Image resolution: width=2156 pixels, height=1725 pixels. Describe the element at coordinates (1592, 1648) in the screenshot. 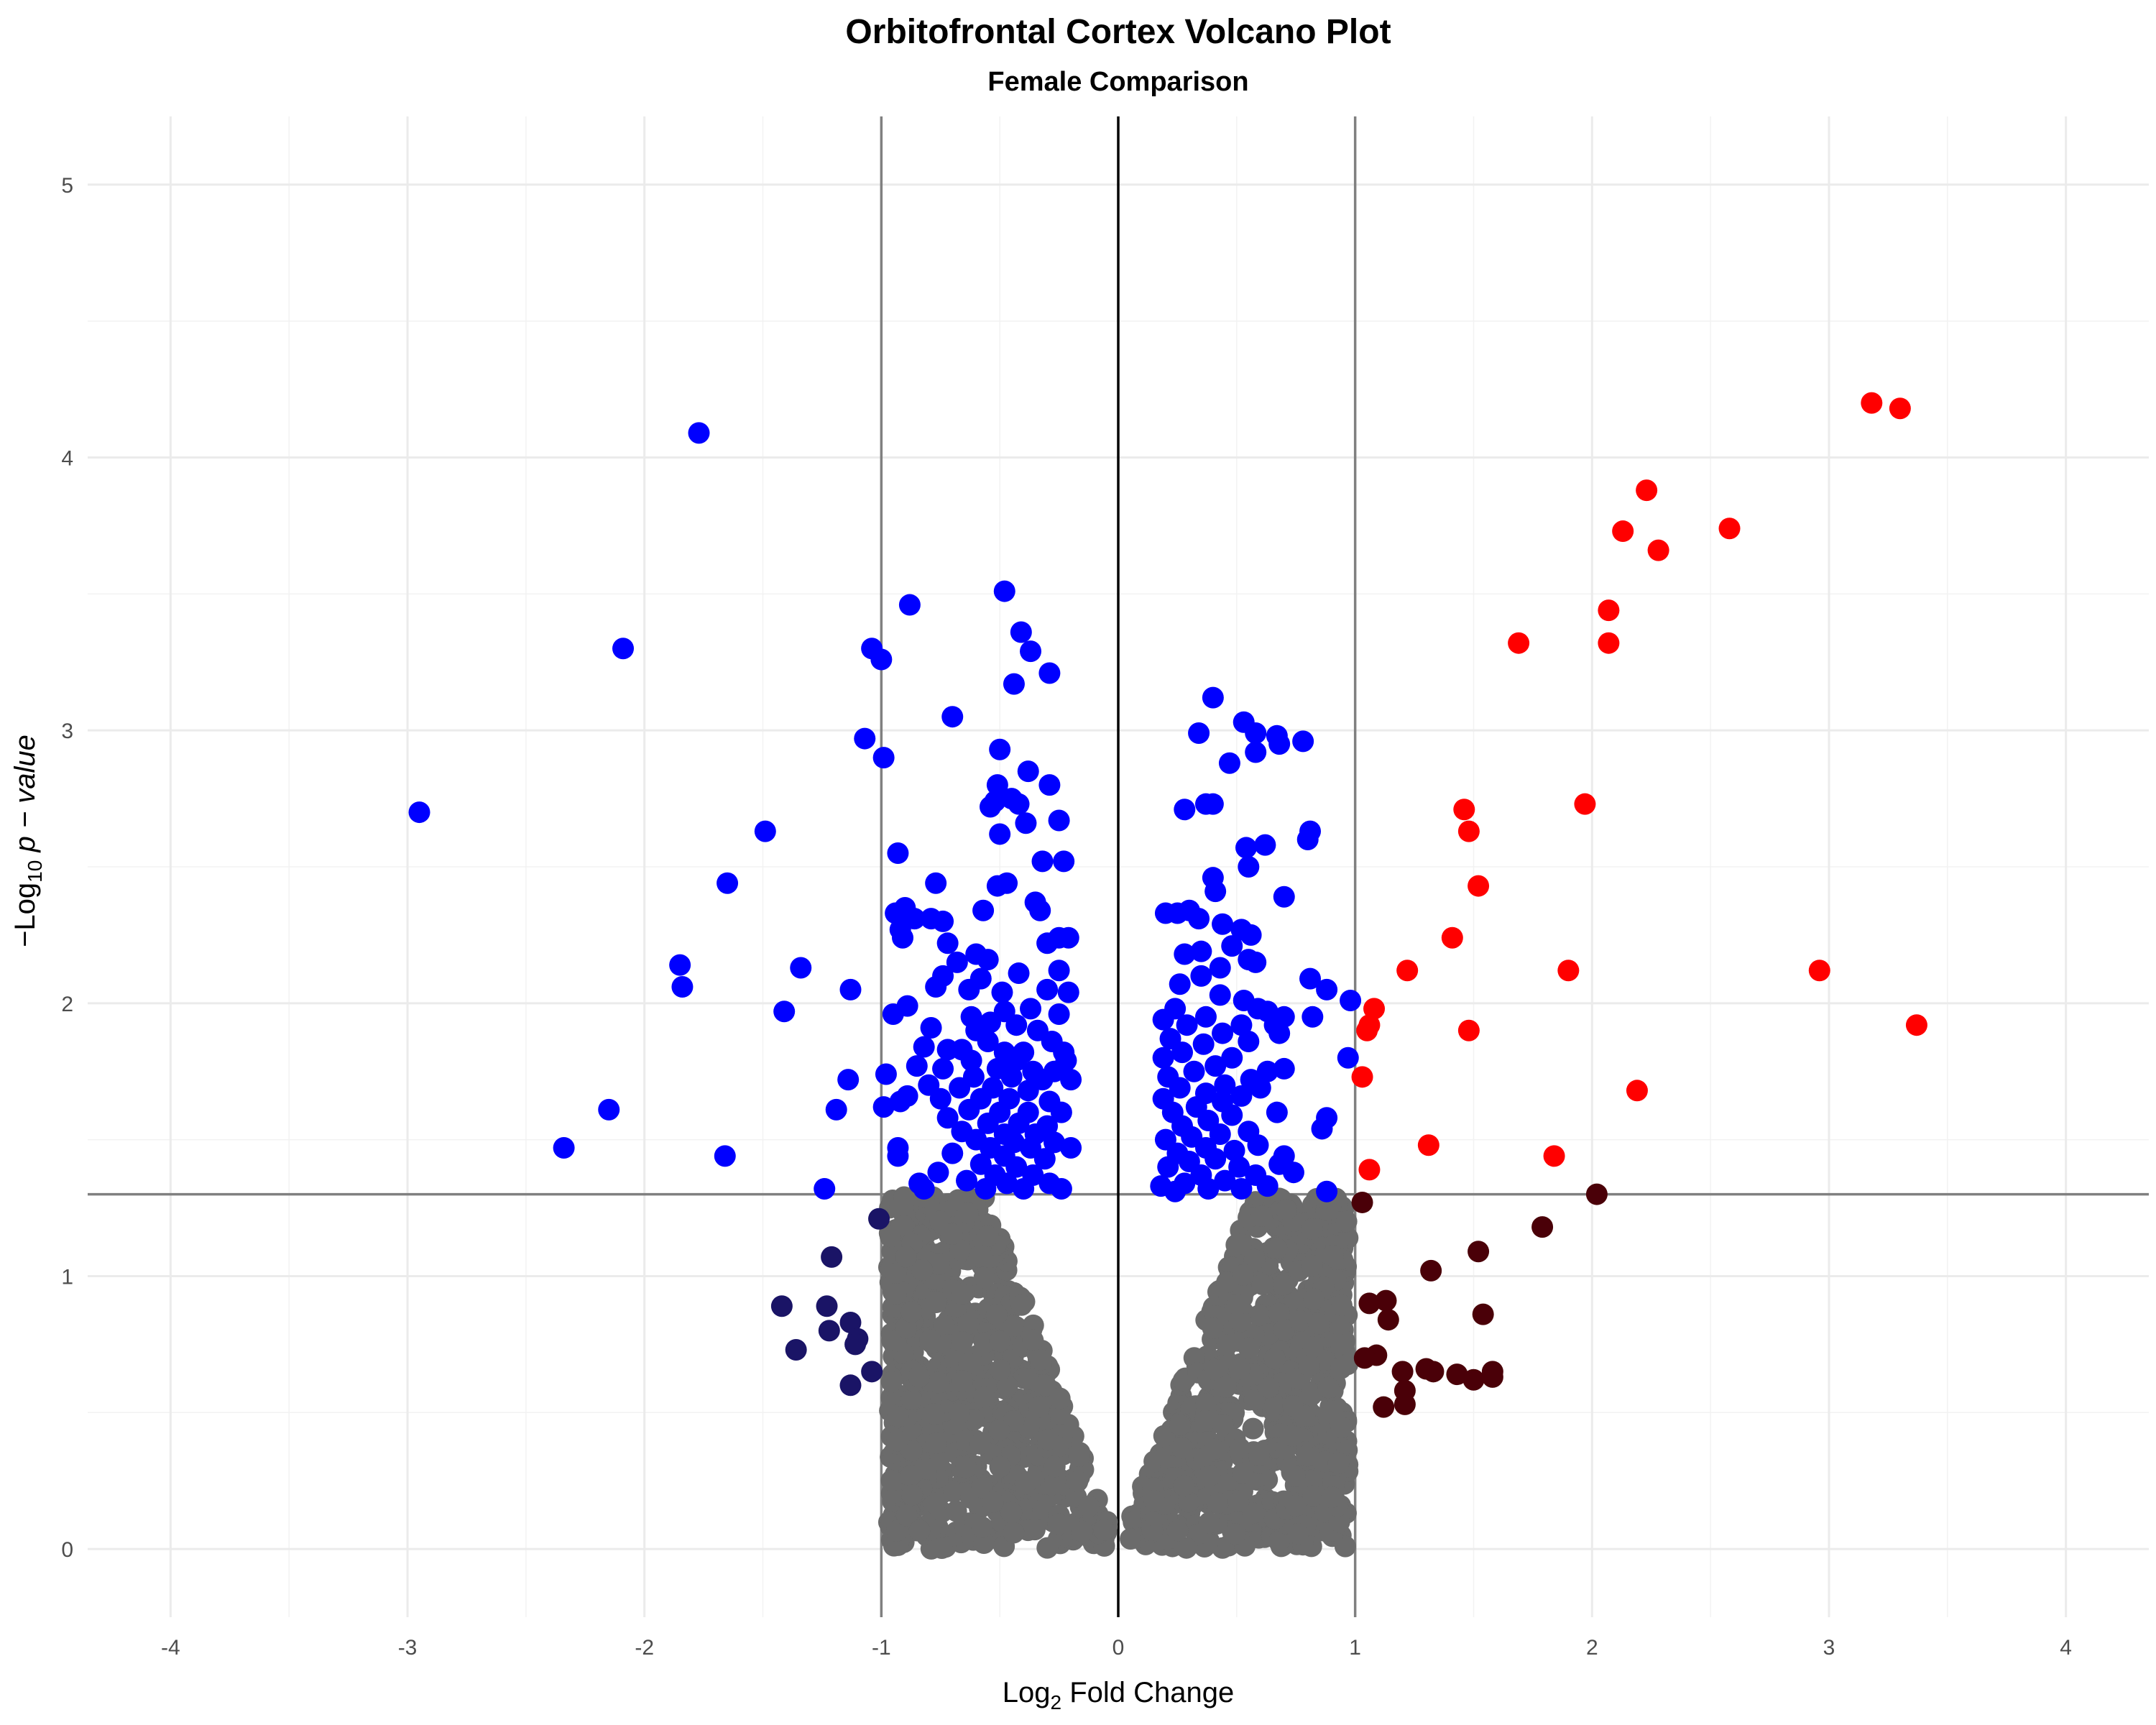

I see `x-tick-label: 2` at that location.